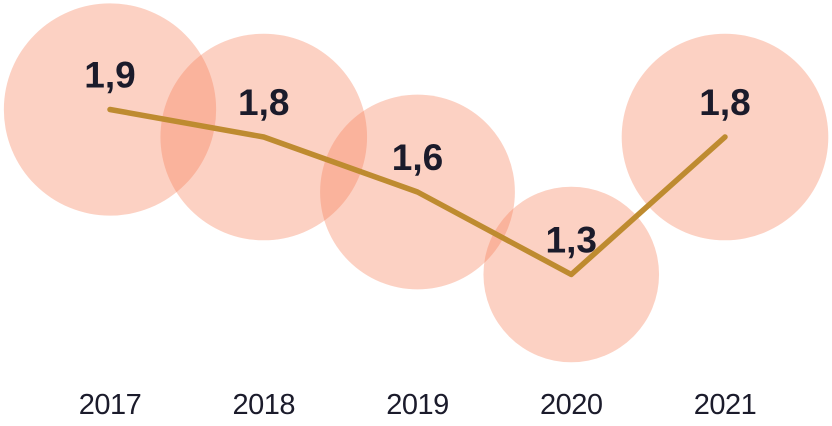 The height and width of the screenshot is (426, 832). Describe the element at coordinates (571, 240) in the screenshot. I see `value-label-2020: 1,3` at that location.